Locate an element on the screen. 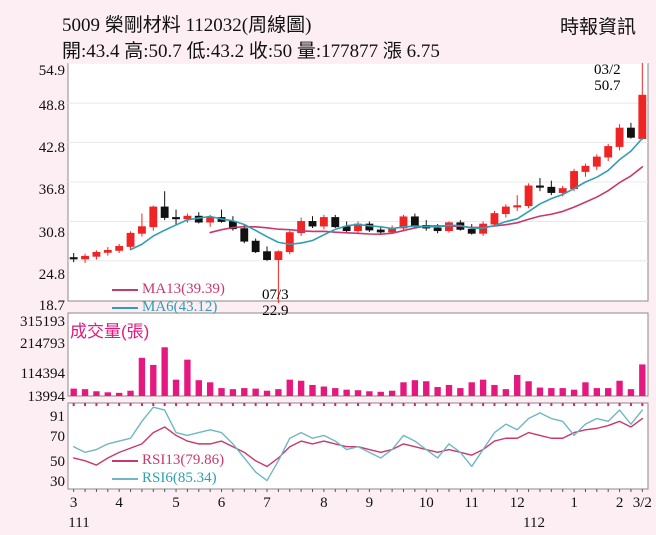  x-axis-tick-label: 5 is located at coordinates (176, 503).